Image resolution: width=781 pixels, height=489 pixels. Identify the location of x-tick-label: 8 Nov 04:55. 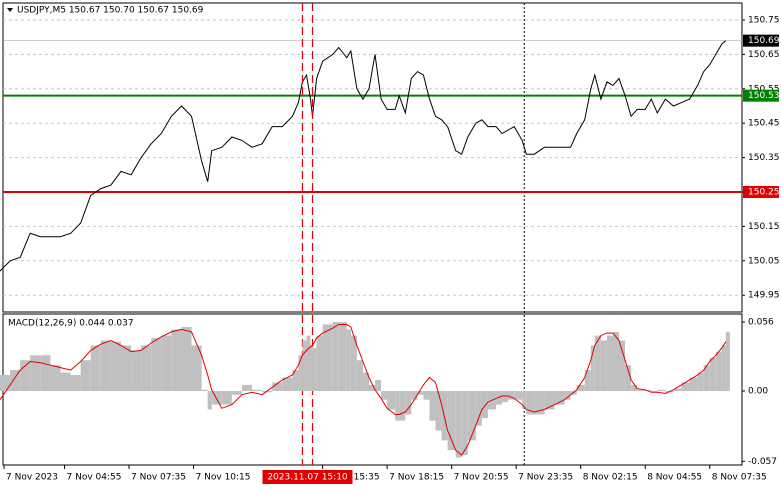
(674, 478).